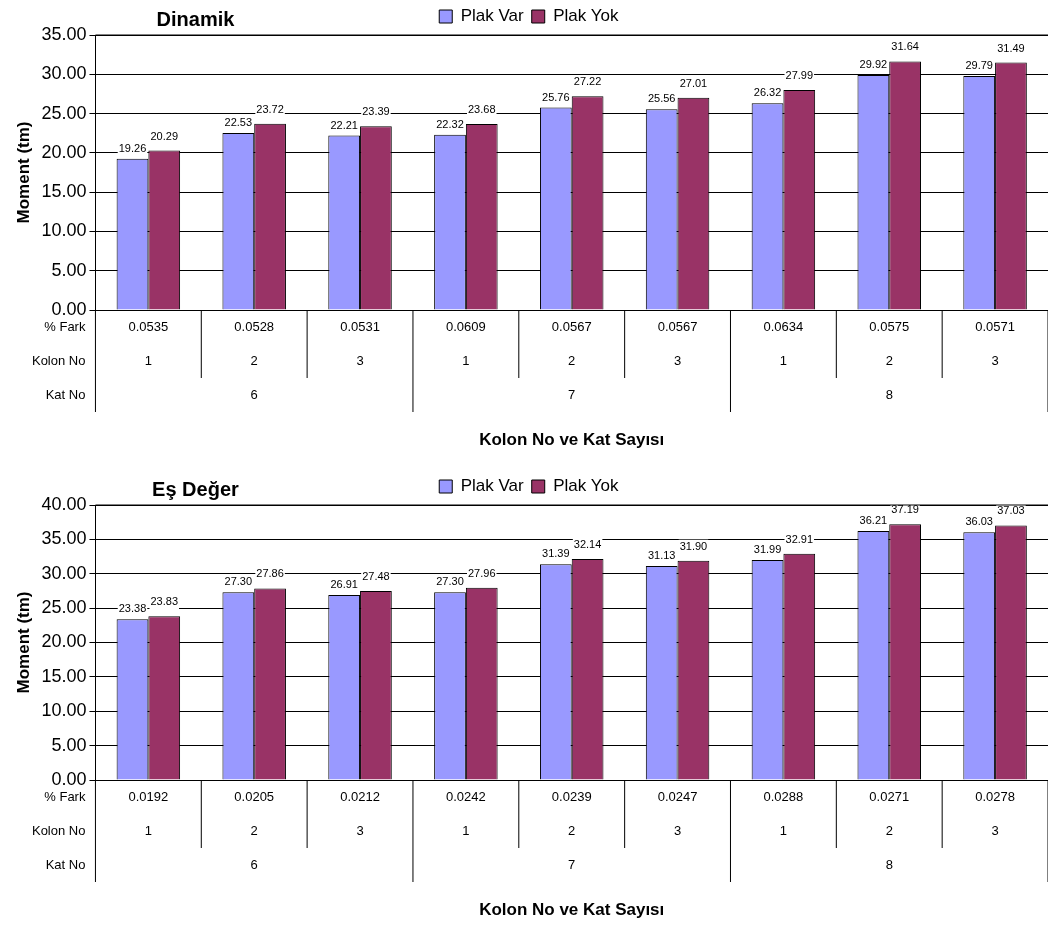 The height and width of the screenshot is (941, 1048). What do you see at coordinates (164, 601) in the screenshot?
I see `data-label: 23.83` at bounding box center [164, 601].